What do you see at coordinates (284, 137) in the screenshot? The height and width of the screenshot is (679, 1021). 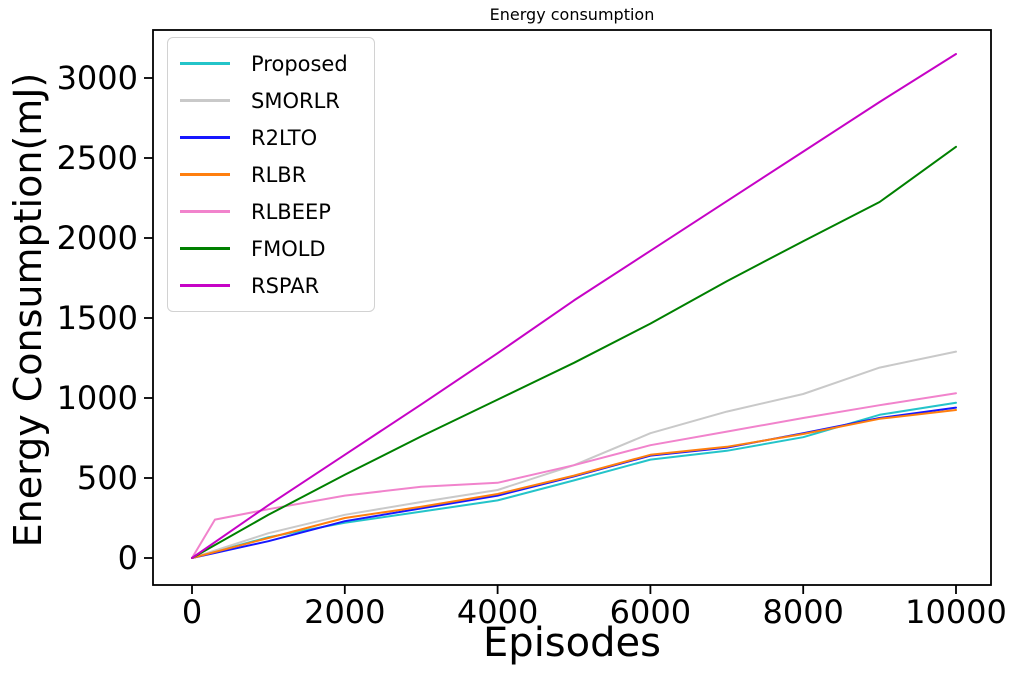 I see `legend-label: R2LTO` at bounding box center [284, 137].